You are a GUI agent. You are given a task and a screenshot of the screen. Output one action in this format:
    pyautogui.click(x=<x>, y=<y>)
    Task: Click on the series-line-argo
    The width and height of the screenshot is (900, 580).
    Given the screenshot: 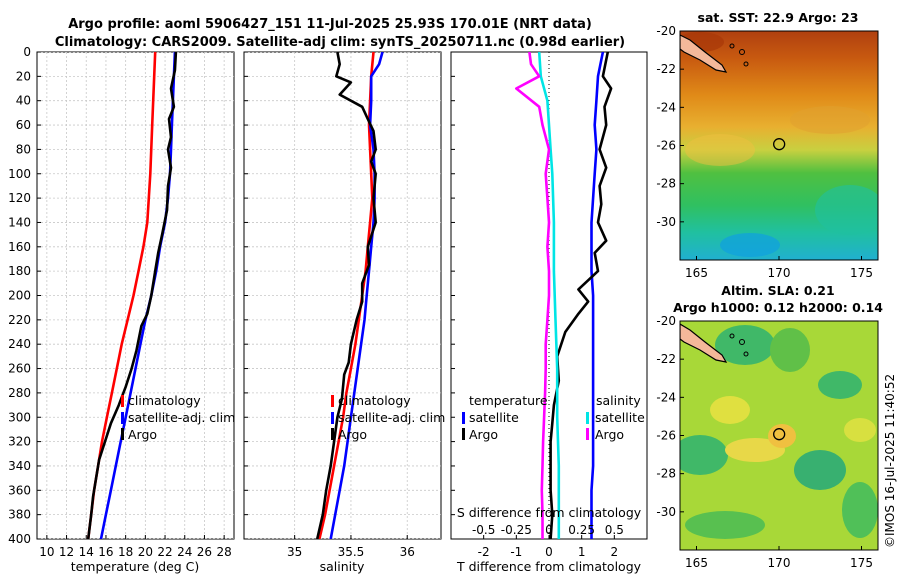 What is the action you would take?
    pyautogui.click(x=346, y=295)
    